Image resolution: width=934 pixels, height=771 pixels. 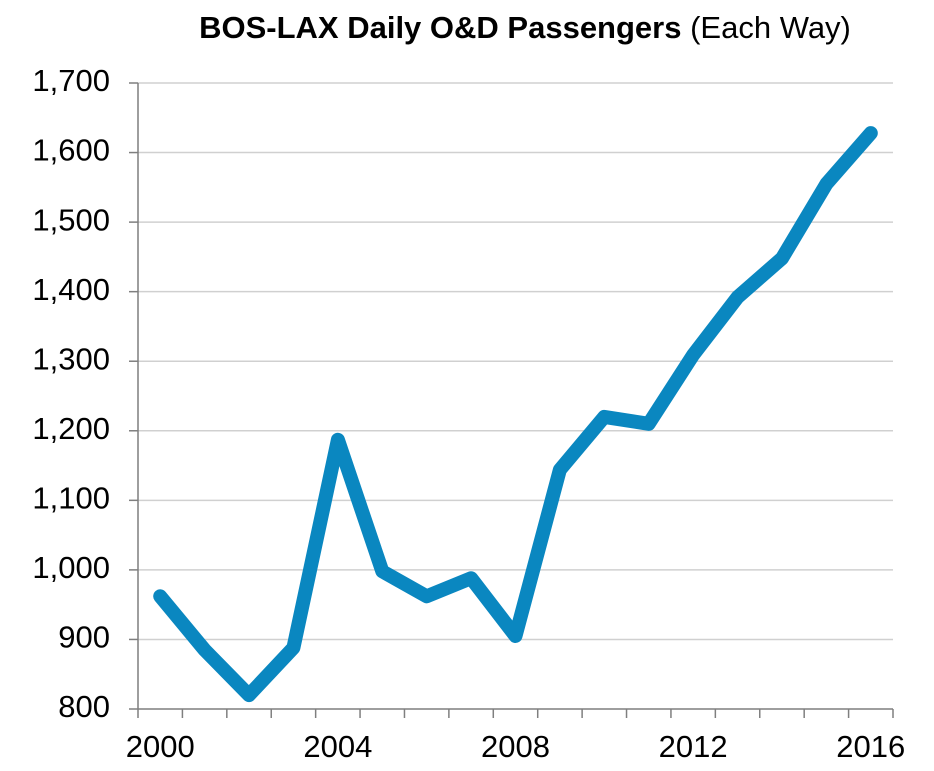 I want to click on y-tick-label: 1,100, so click(x=71, y=498).